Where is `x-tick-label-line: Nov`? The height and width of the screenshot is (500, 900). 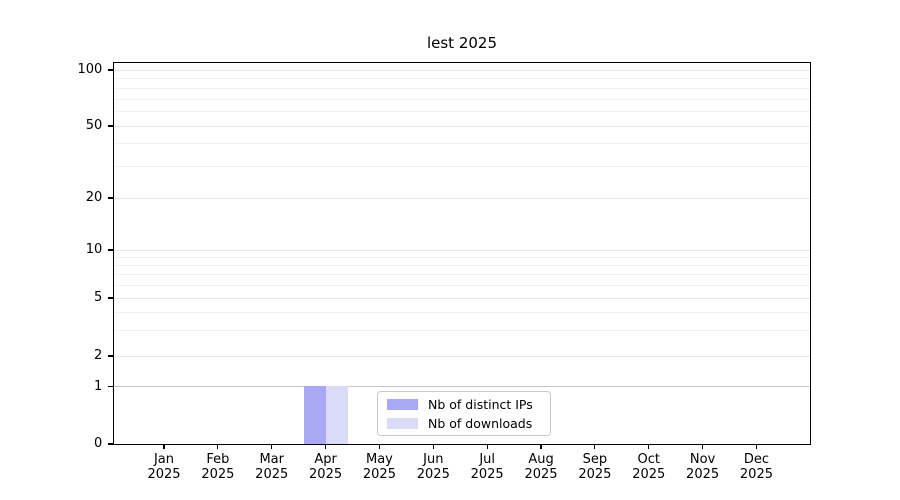 x-tick-label-line: Nov is located at coordinates (702, 459).